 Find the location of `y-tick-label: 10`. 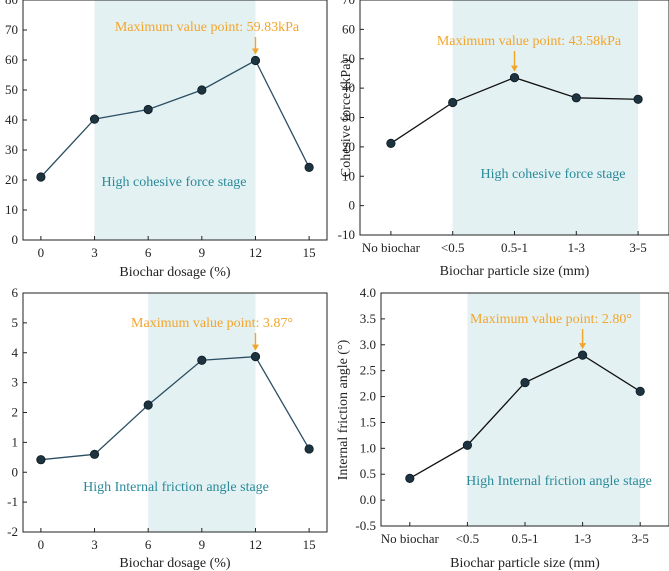

y-tick-label: 10 is located at coordinates (348, 175).